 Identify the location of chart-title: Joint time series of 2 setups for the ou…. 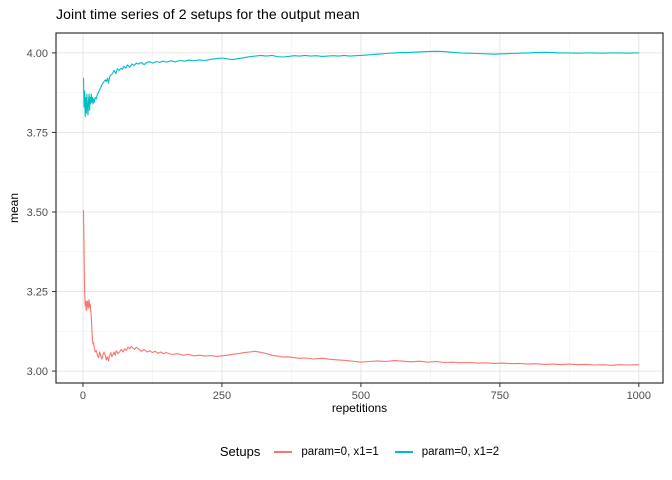
(208, 14).